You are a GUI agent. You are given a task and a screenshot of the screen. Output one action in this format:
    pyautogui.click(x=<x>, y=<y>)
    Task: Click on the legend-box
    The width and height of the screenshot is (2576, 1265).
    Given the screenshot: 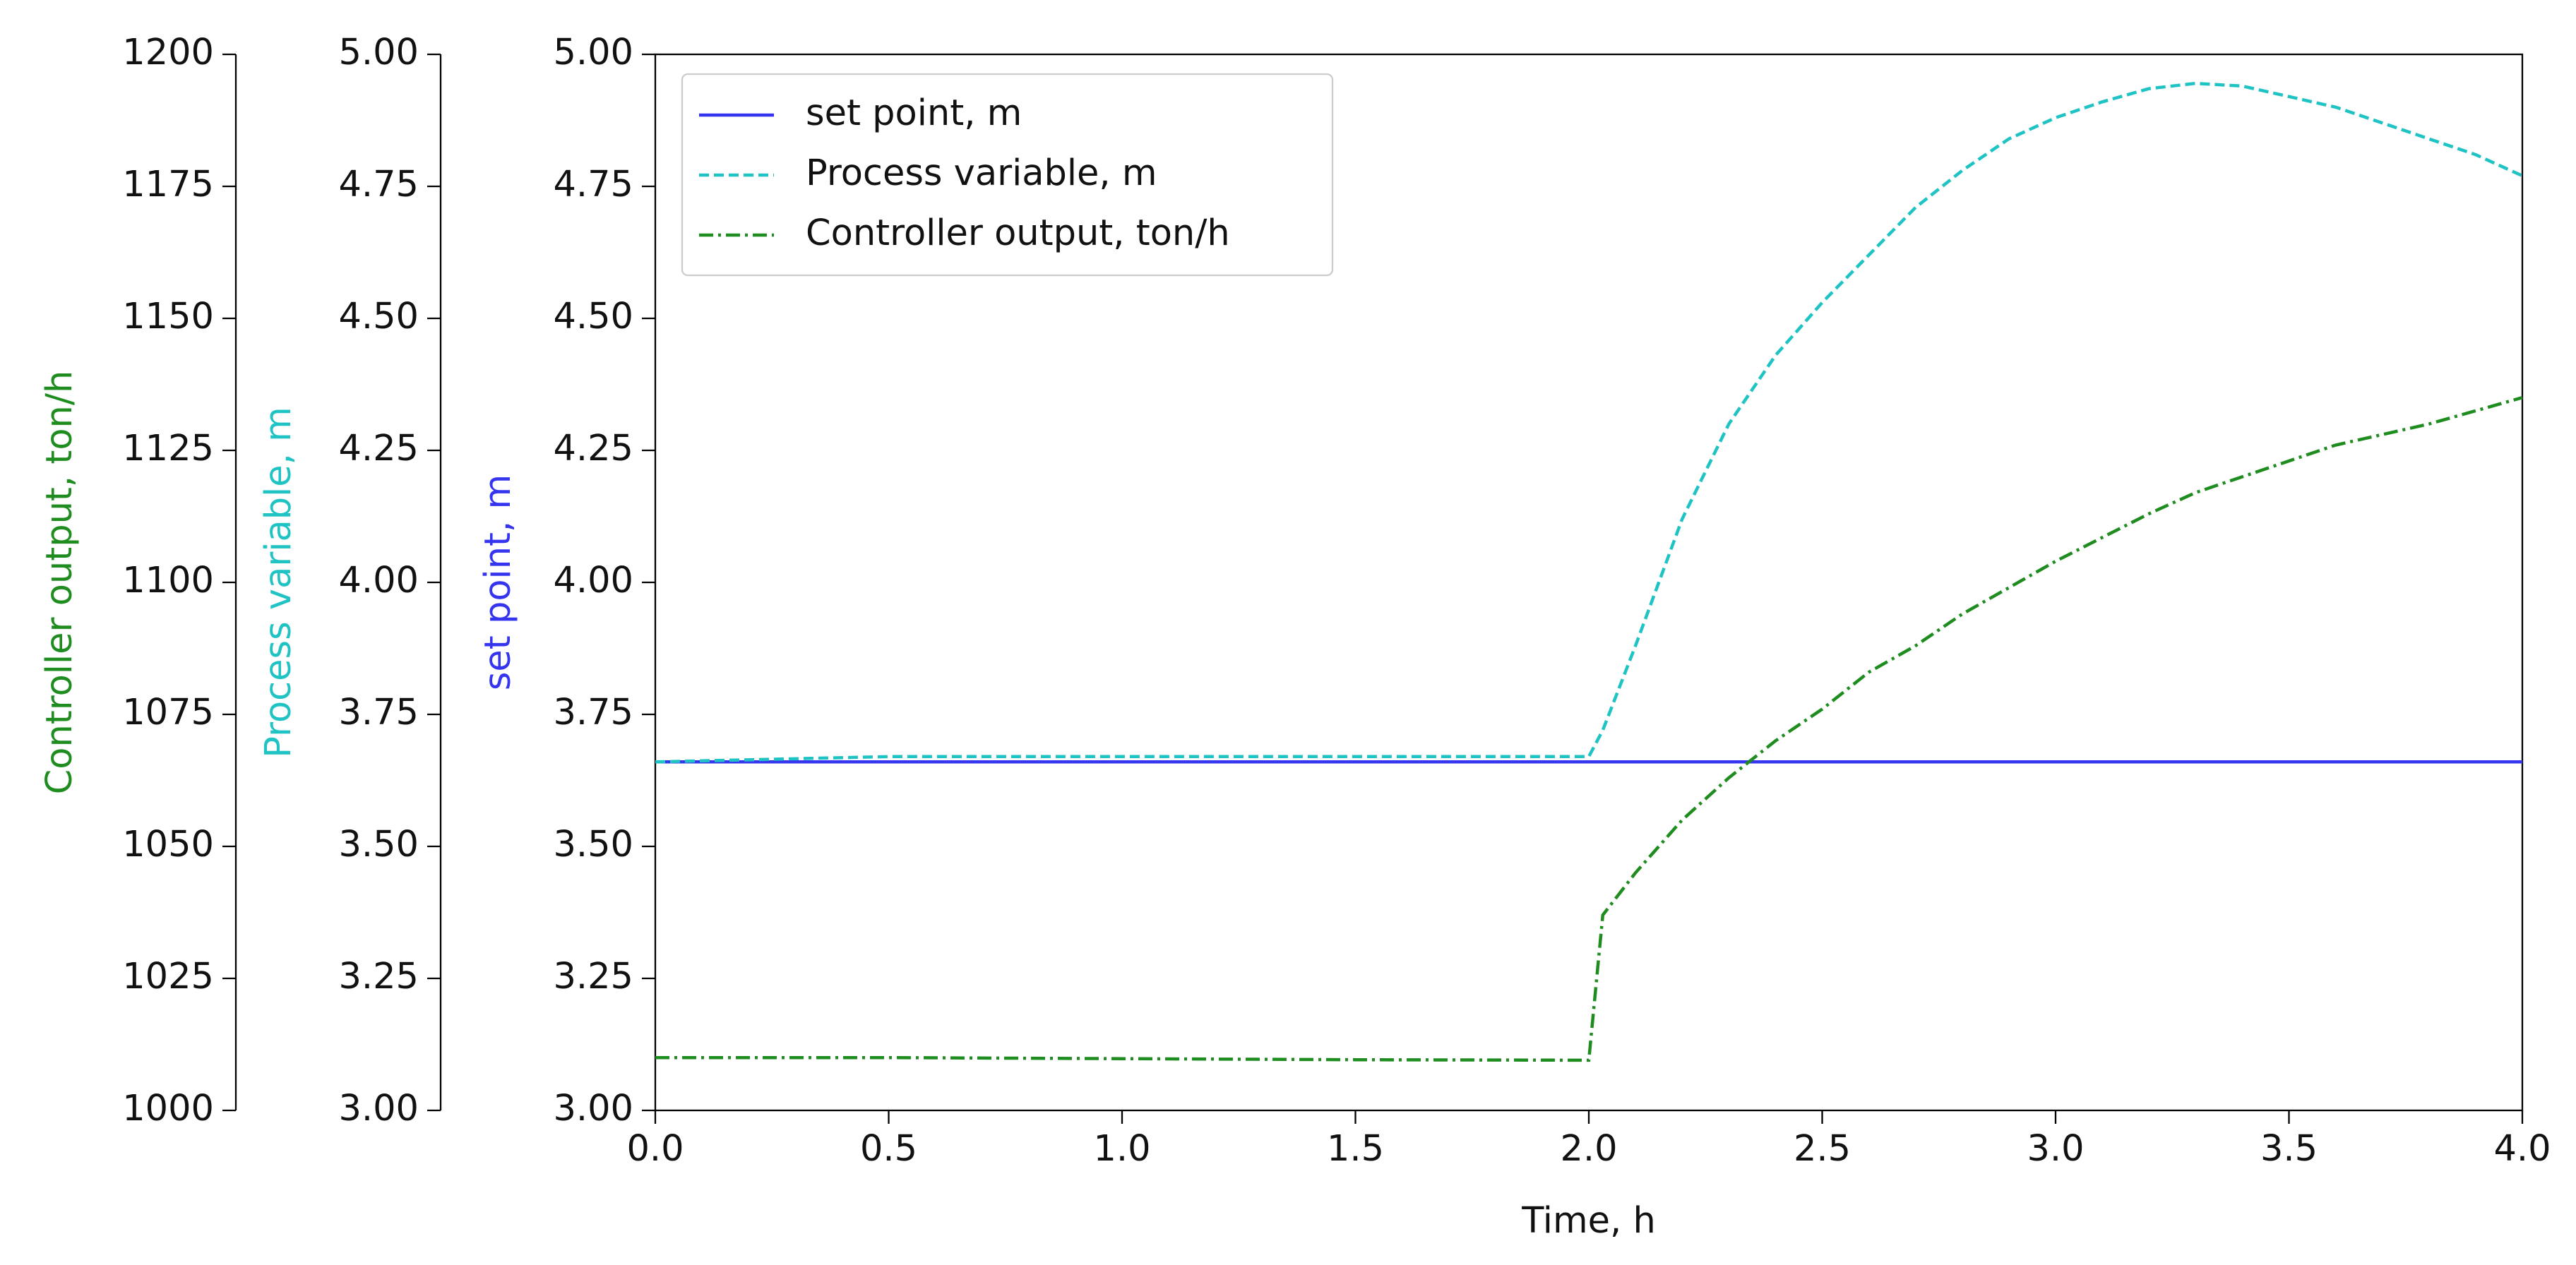 What is the action you would take?
    pyautogui.click(x=1007, y=175)
    